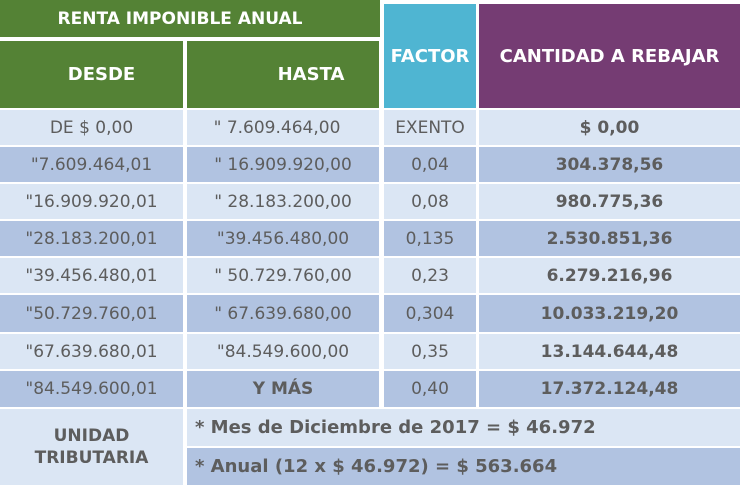  I want to click on renta-imponible-header: RENTA IMPONIBLE ANUAL, so click(190, 18).